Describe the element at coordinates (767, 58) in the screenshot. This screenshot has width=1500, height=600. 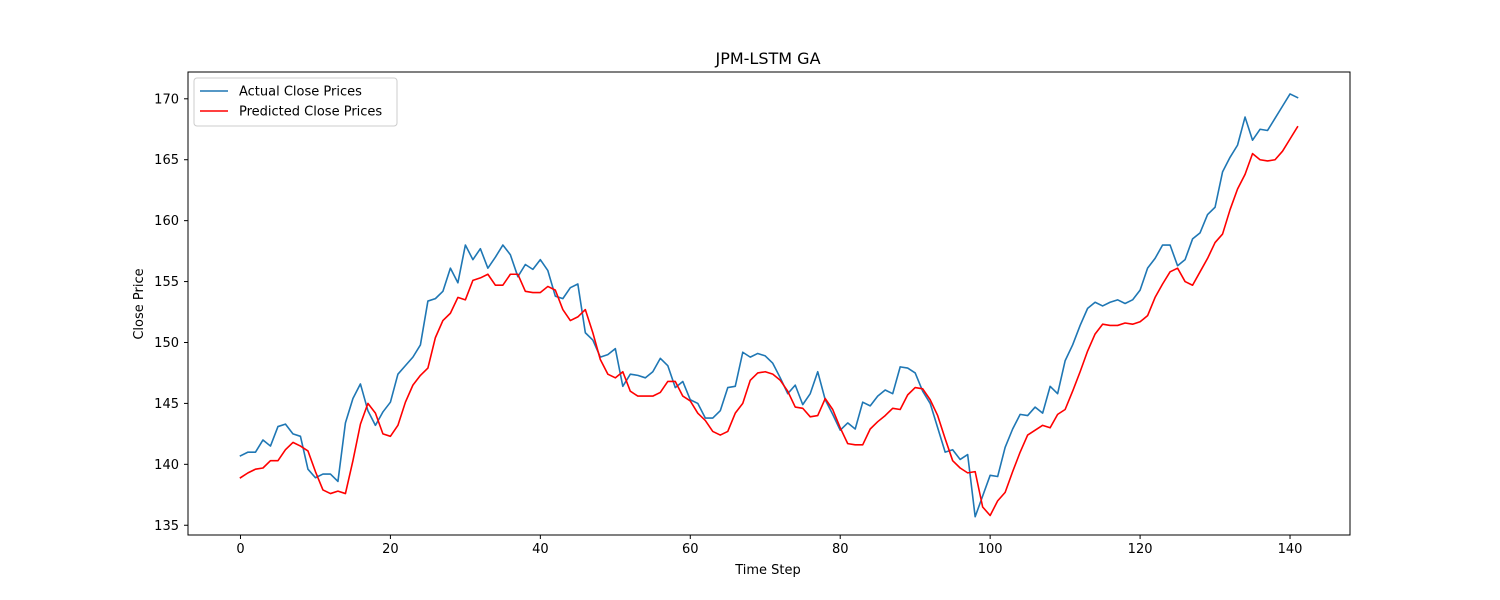
I see `chart-title: JPM-LSTM GA` at that location.